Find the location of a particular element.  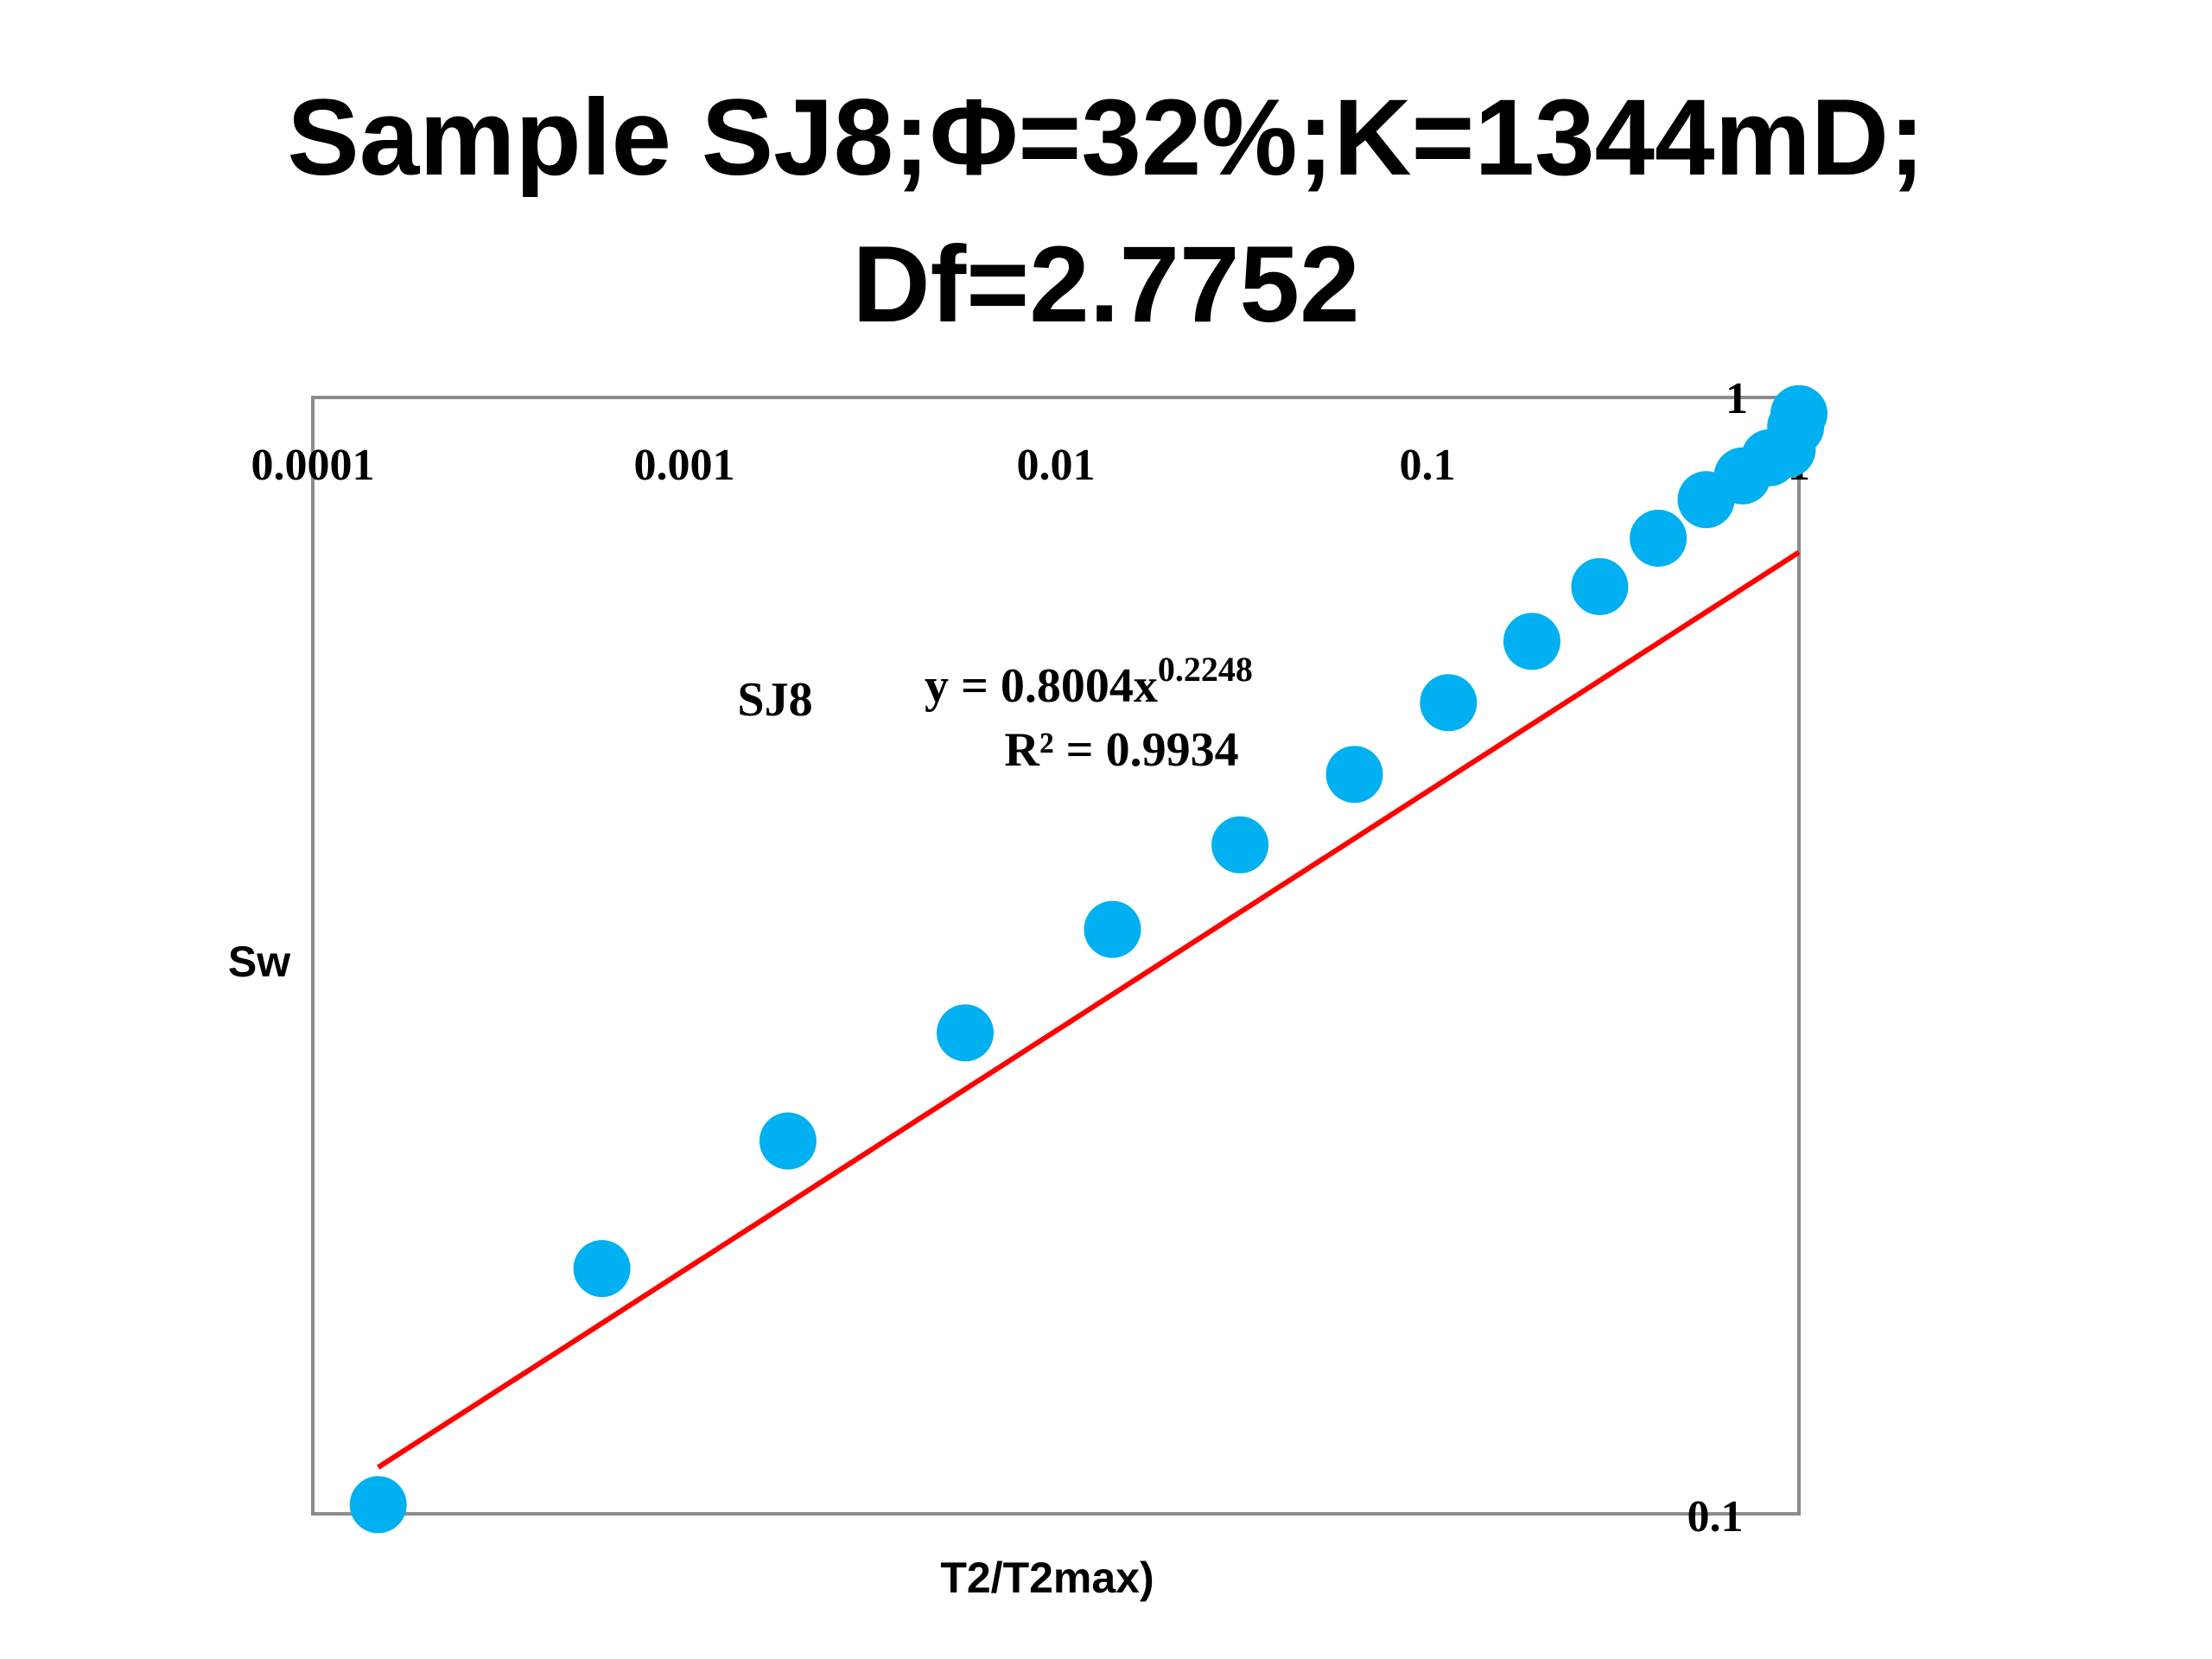

series-label-annotation: SJ8 is located at coordinates (774, 700).